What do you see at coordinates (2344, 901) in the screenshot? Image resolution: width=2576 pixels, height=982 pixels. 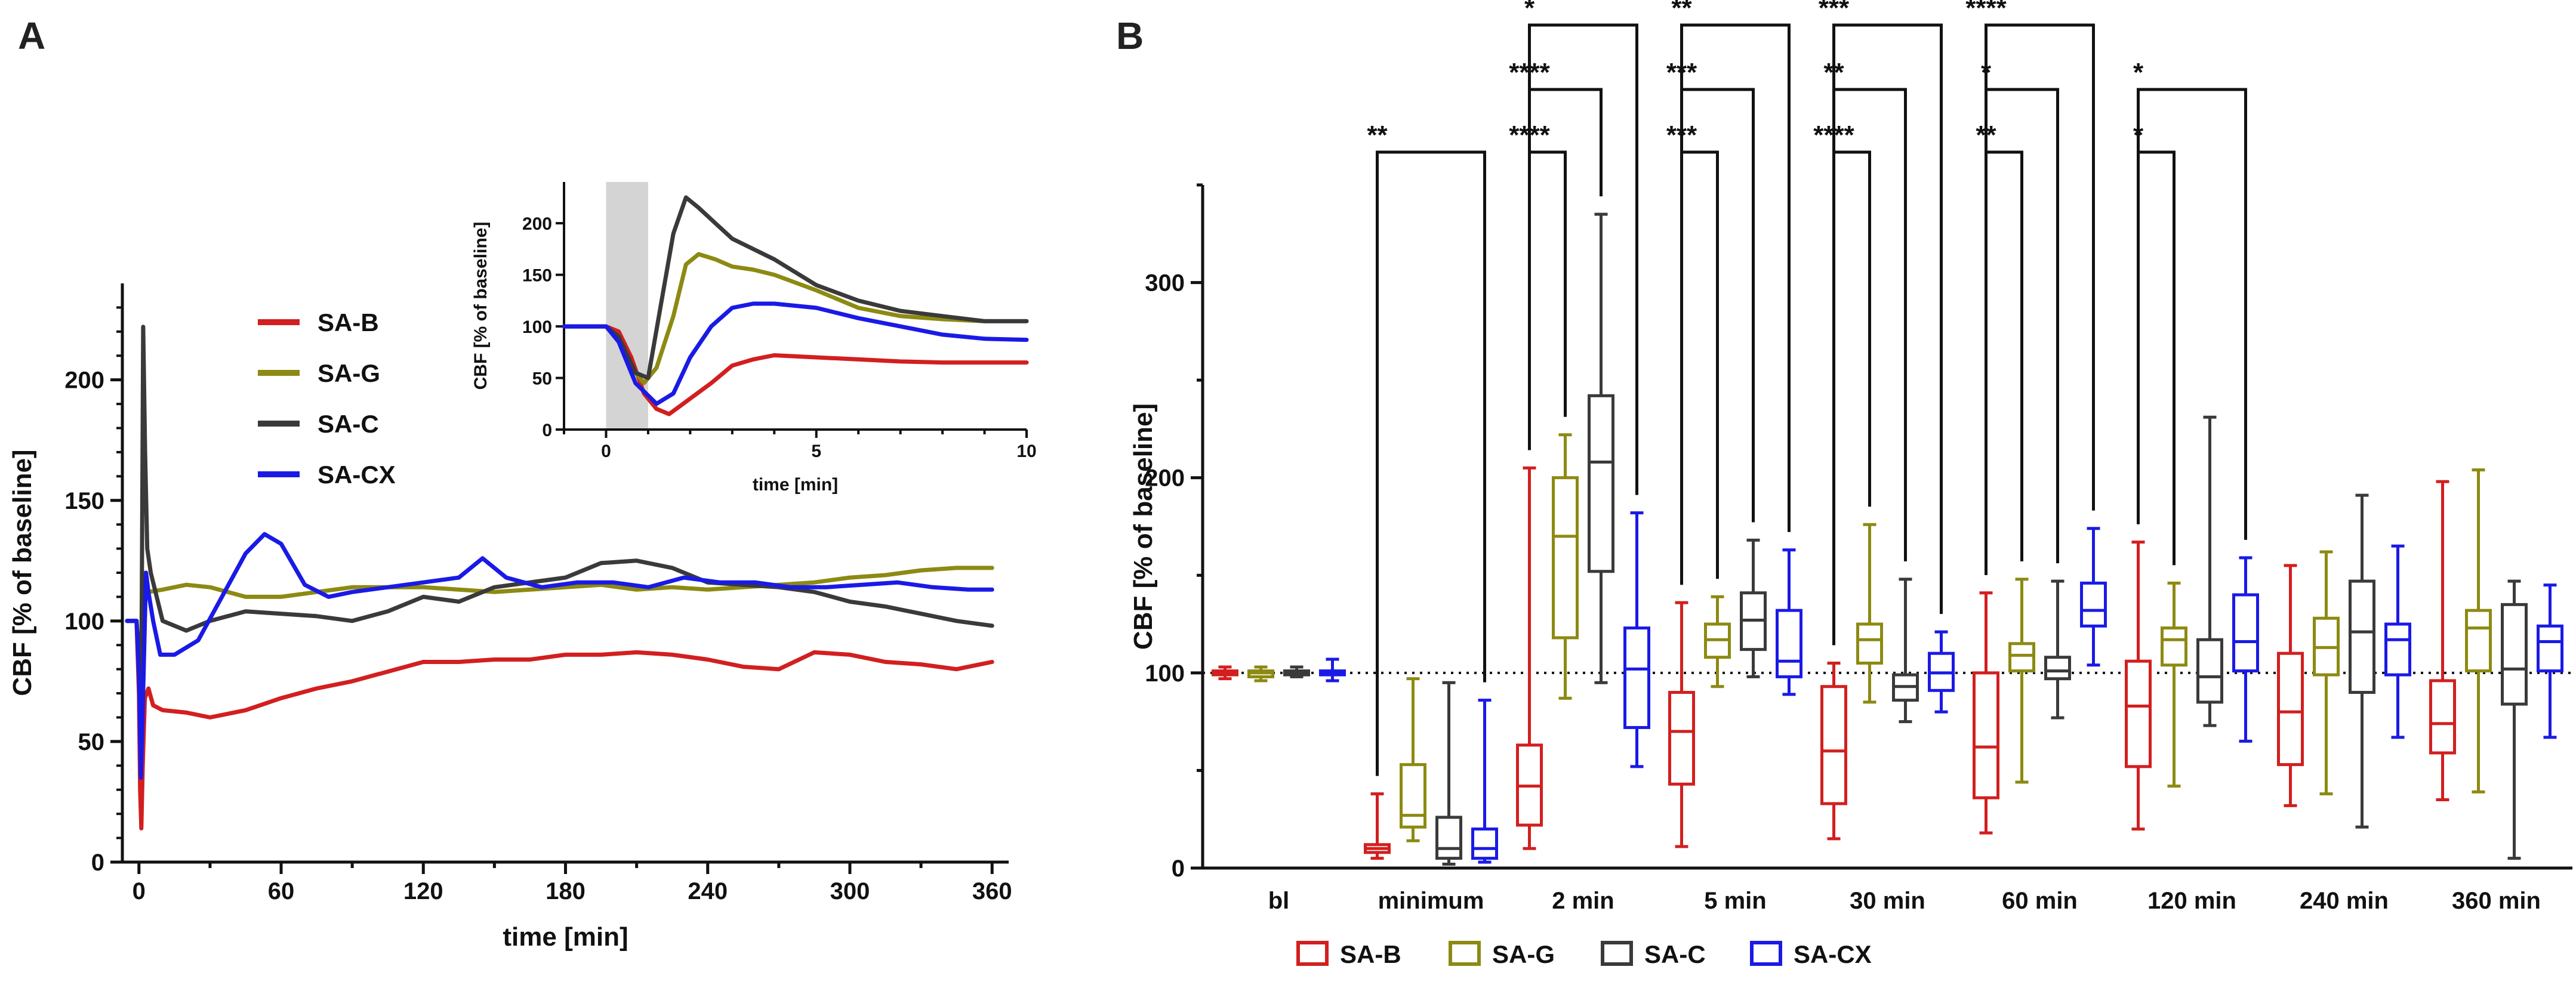 I see `category-label-240-min: 240 min` at bounding box center [2344, 901].